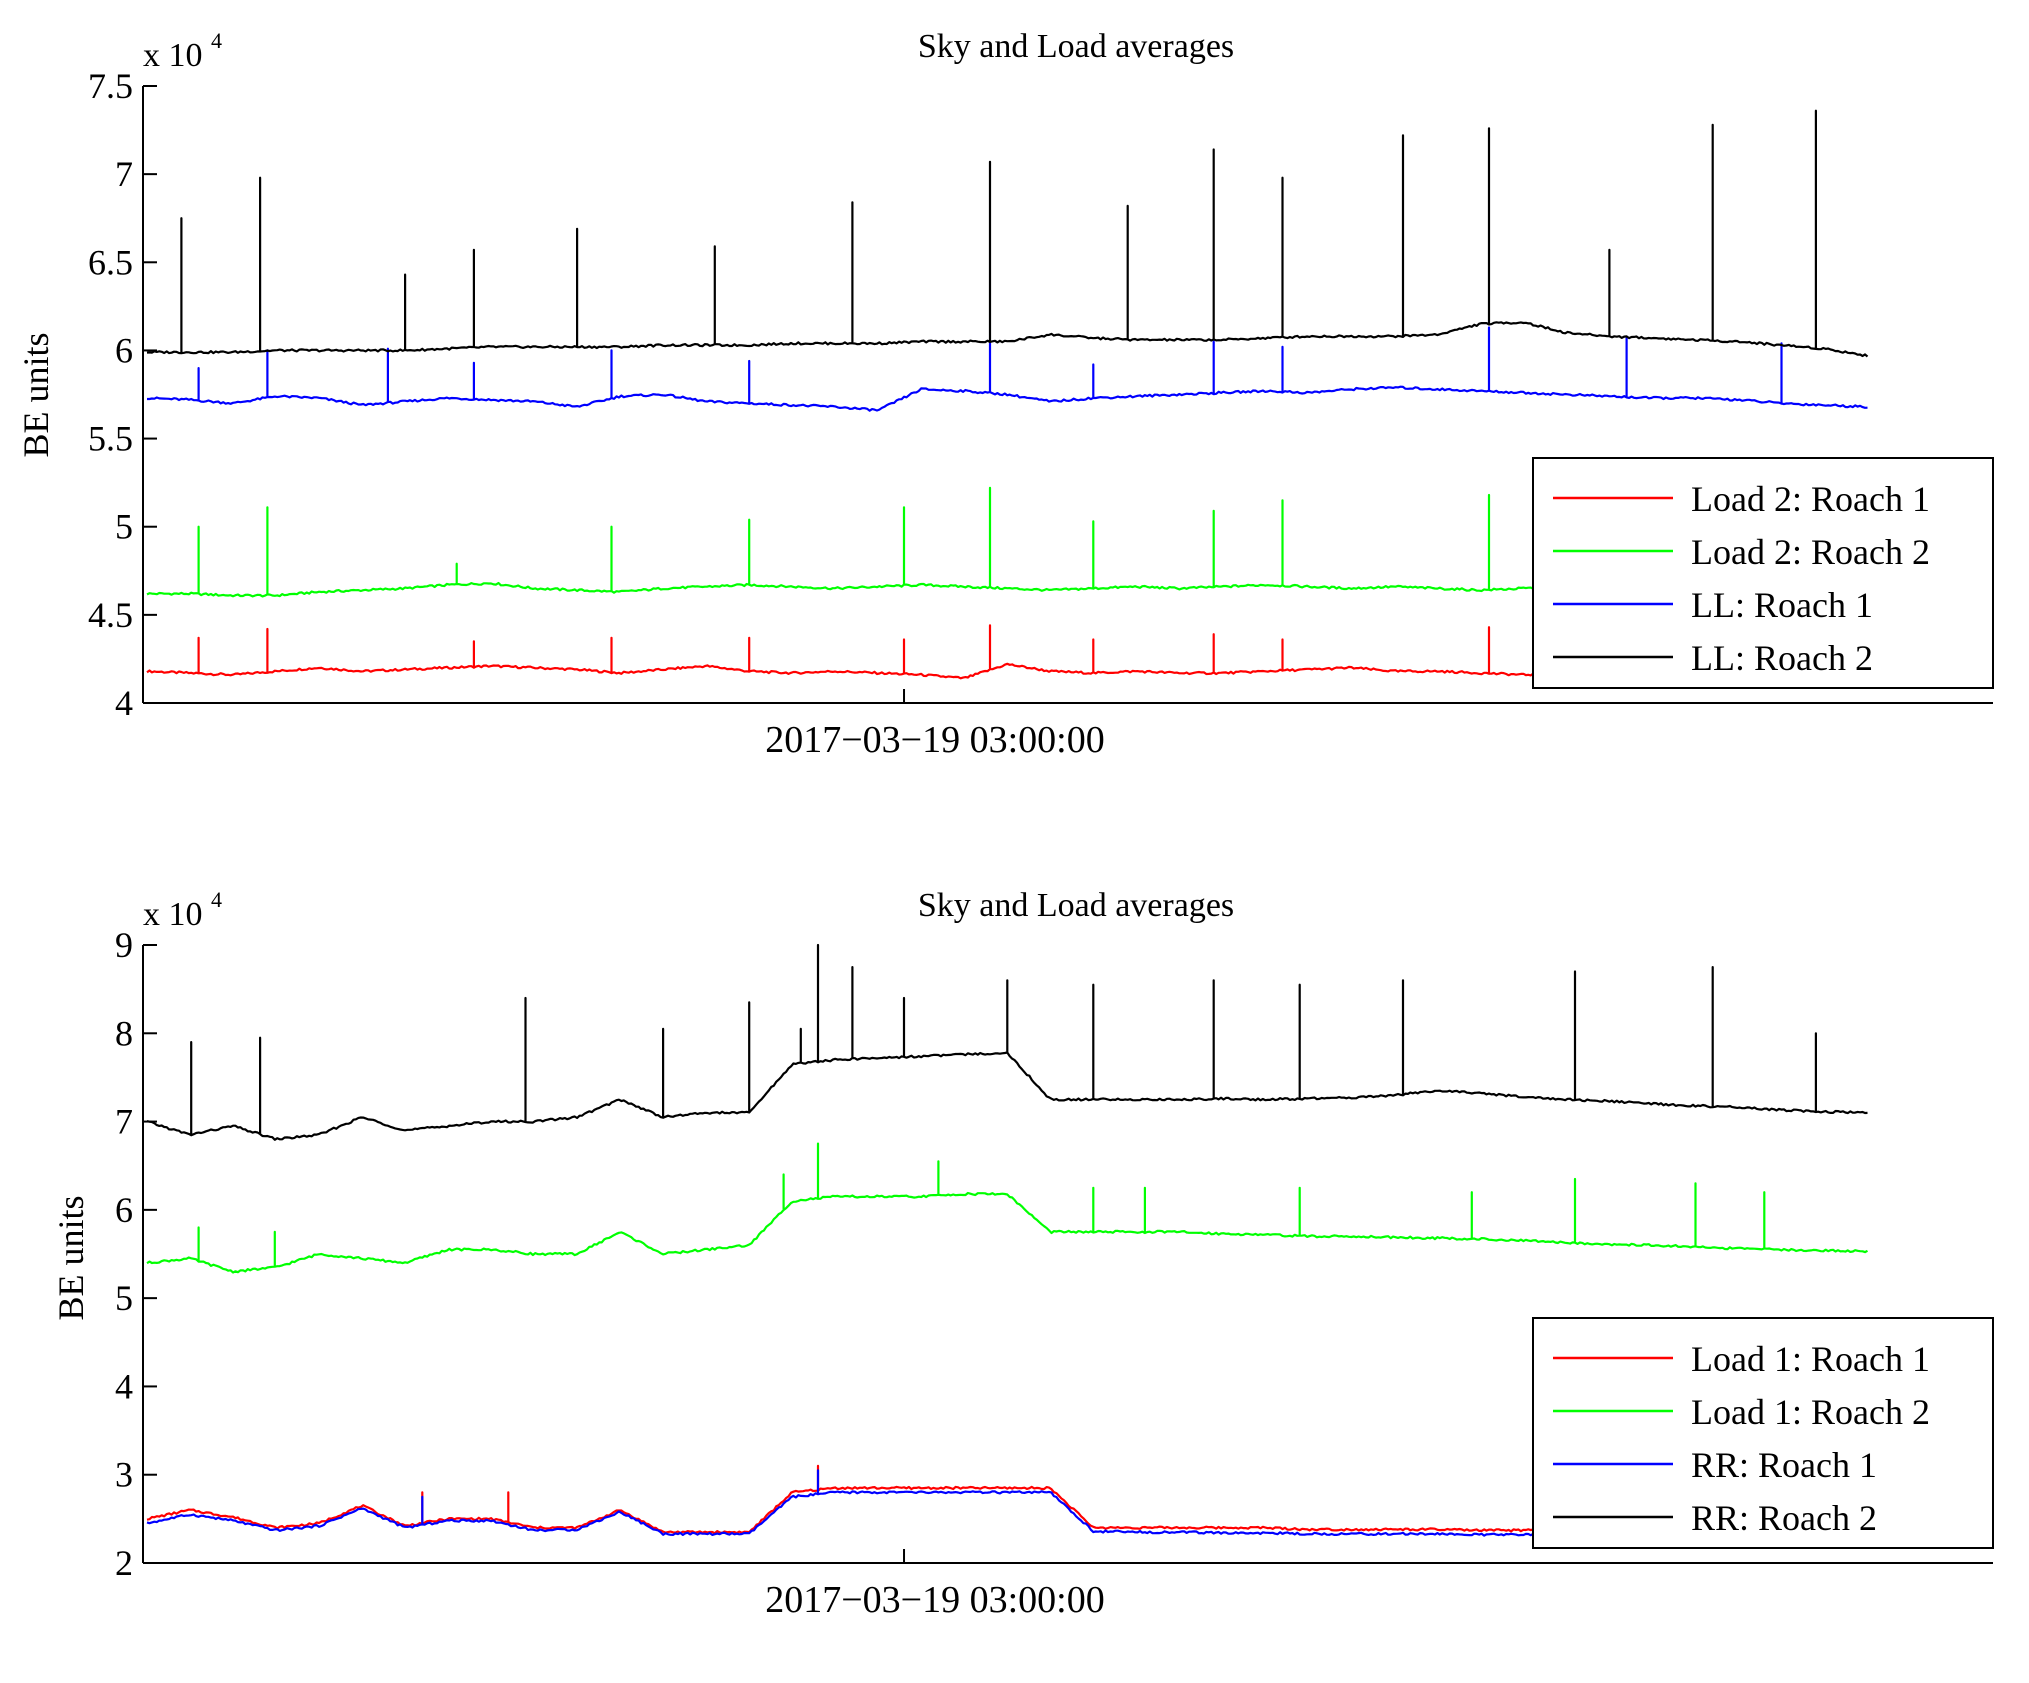 The height and width of the screenshot is (1683, 2029). What do you see at coordinates (1782, 605) in the screenshot?
I see `legend-label: LL: Roach 1` at bounding box center [1782, 605].